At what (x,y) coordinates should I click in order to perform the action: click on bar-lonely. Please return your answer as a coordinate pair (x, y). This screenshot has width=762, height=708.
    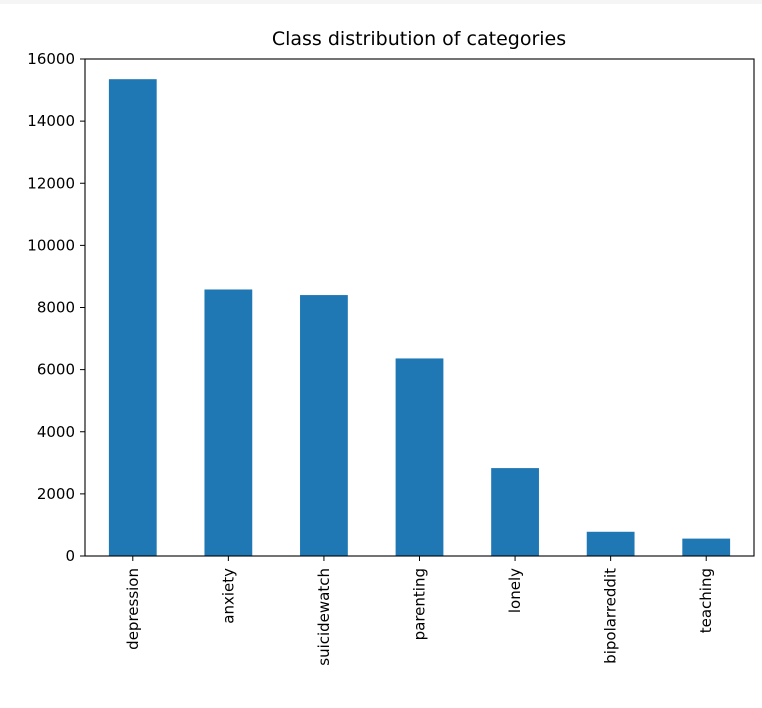
    Looking at the image, I should click on (515, 512).